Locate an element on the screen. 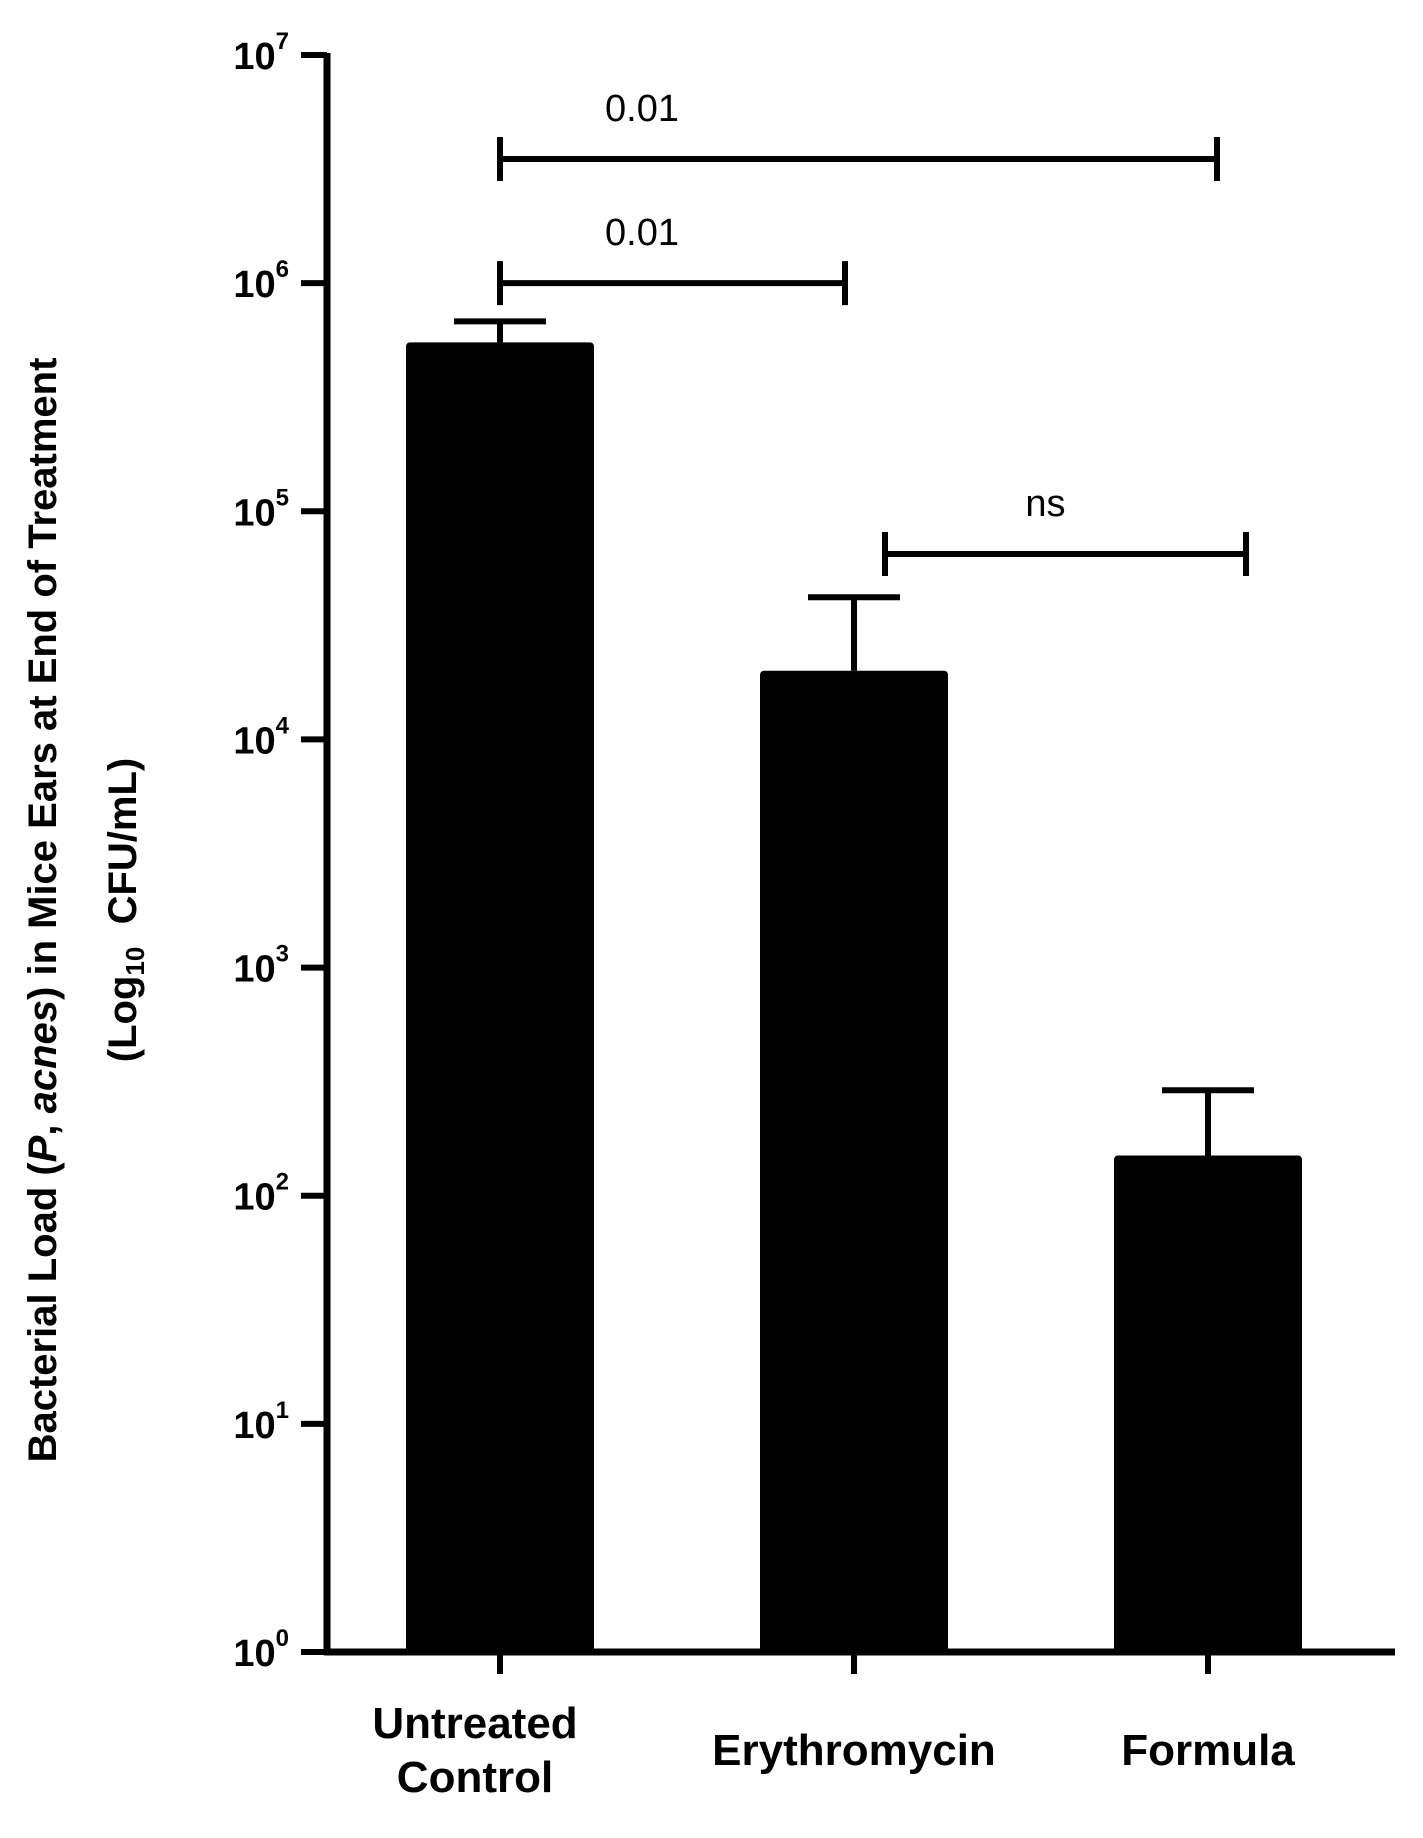  y-tick-label: 10⁶ is located at coordinates (261, 281).